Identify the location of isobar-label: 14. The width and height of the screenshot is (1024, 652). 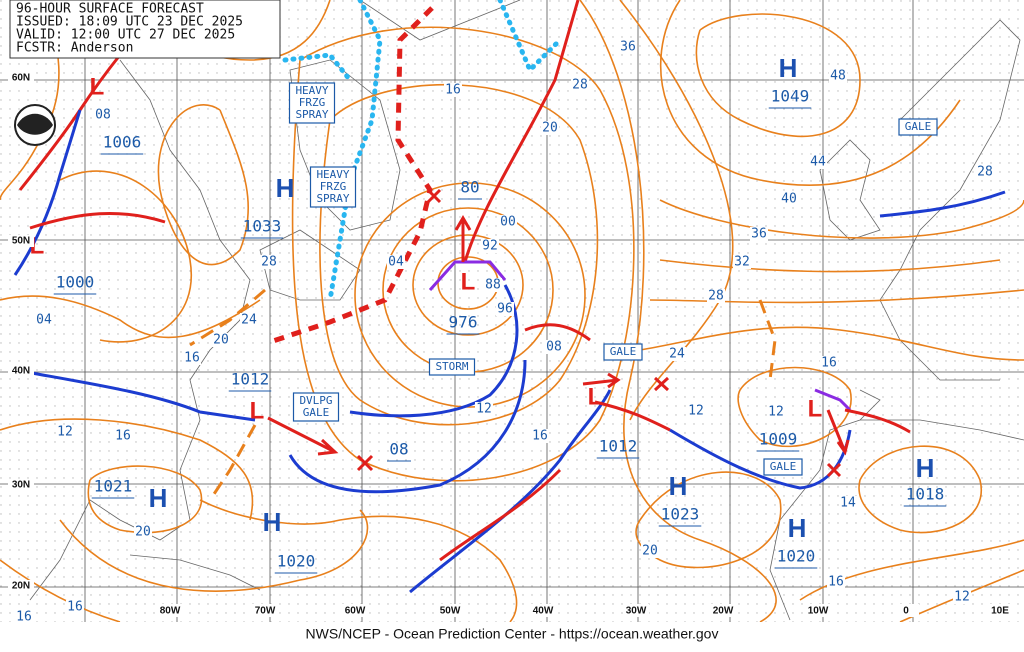
(848, 503).